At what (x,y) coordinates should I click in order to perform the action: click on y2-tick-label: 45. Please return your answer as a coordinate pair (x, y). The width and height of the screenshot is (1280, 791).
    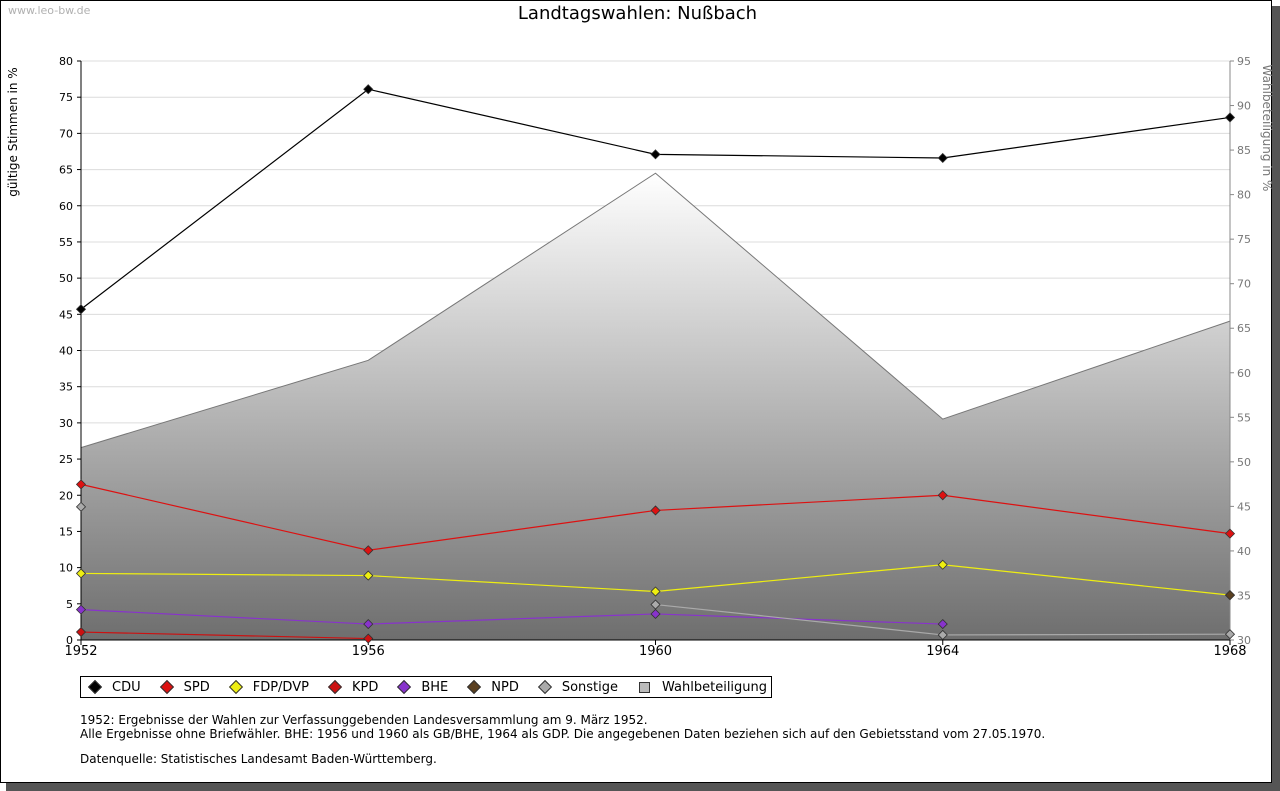
    Looking at the image, I should click on (1244, 506).